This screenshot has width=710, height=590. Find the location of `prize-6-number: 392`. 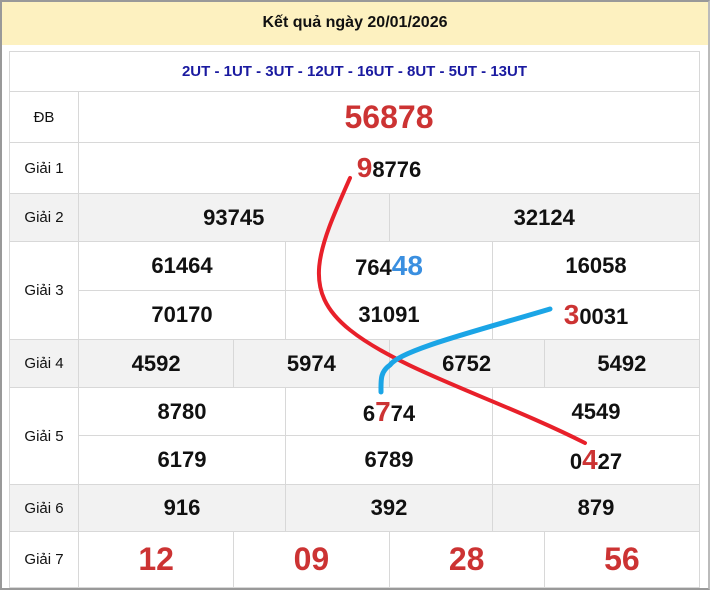

prize-6-number: 392 is located at coordinates (389, 508).